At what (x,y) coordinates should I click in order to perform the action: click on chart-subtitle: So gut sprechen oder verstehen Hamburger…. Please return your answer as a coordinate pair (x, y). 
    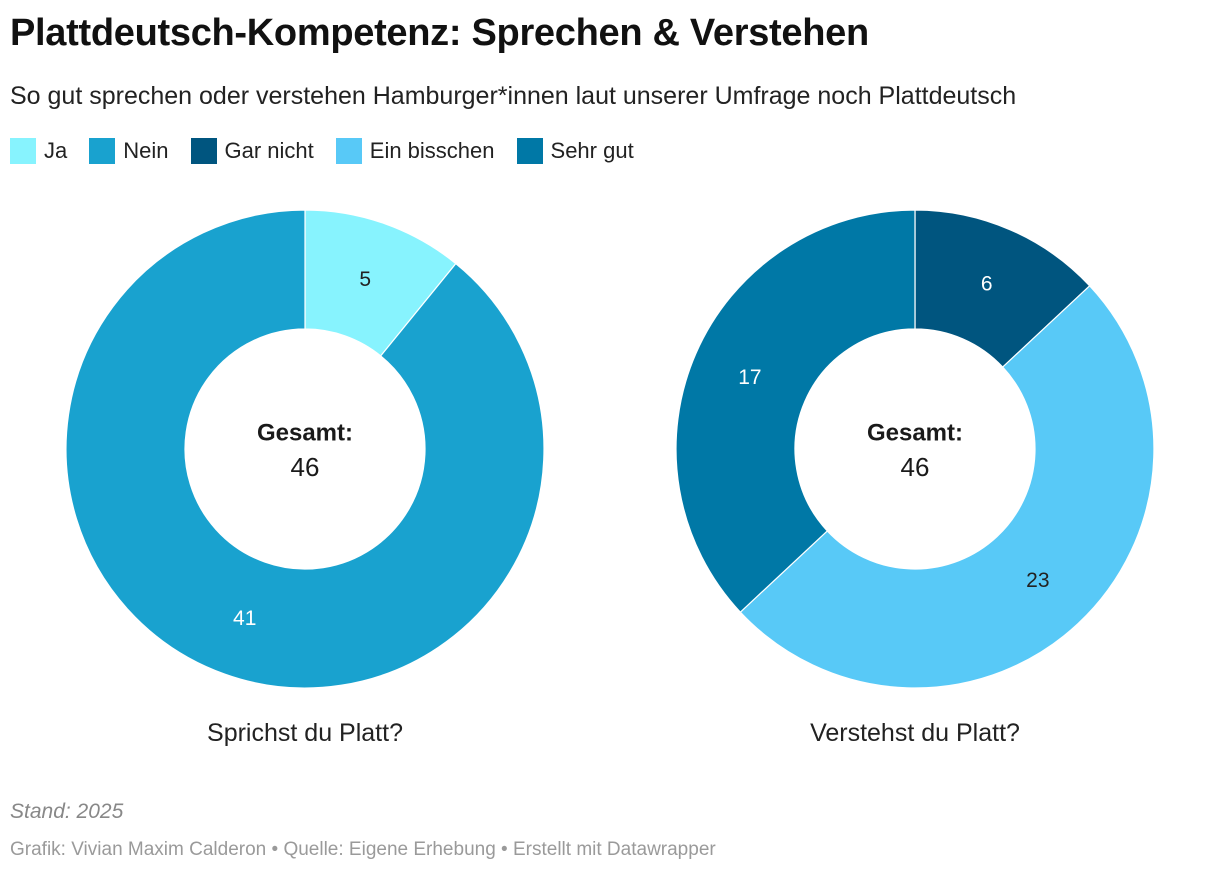
    Looking at the image, I should click on (513, 96).